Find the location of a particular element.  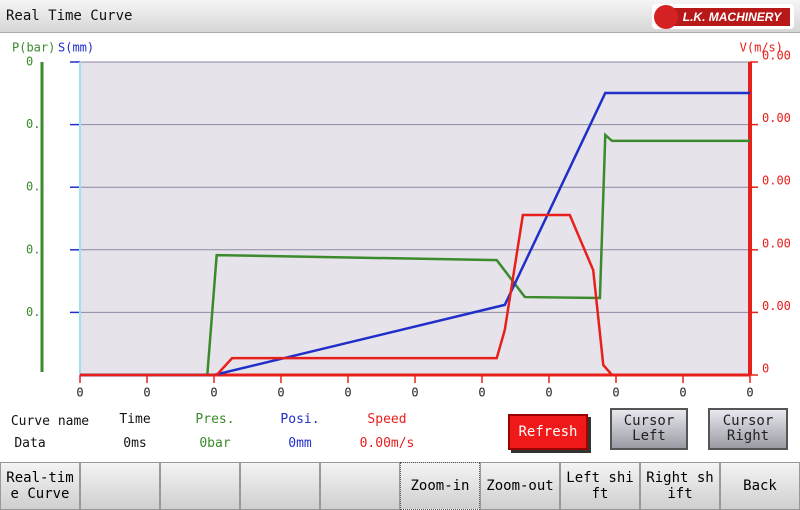

time-label: Time is located at coordinates (135, 419).